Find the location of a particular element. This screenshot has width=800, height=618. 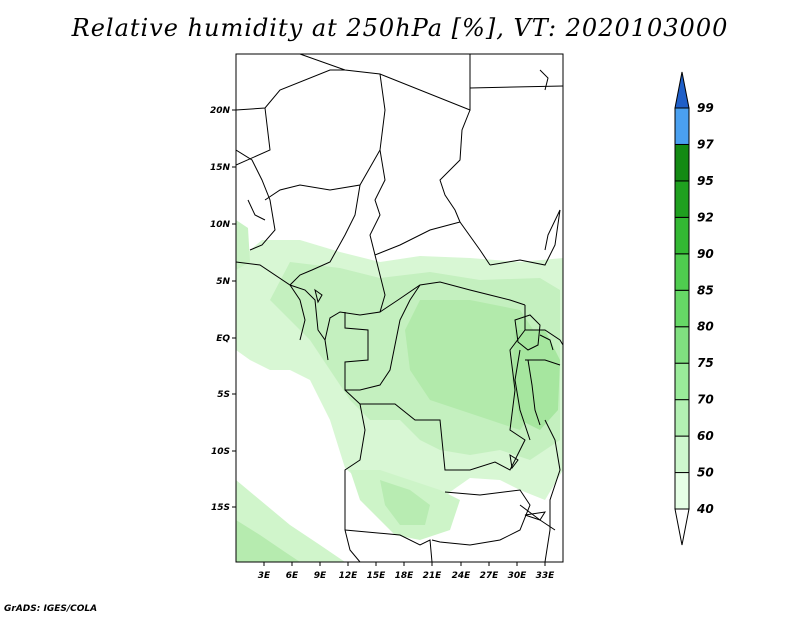

lon-label: 9E is located at coordinates (320, 576).